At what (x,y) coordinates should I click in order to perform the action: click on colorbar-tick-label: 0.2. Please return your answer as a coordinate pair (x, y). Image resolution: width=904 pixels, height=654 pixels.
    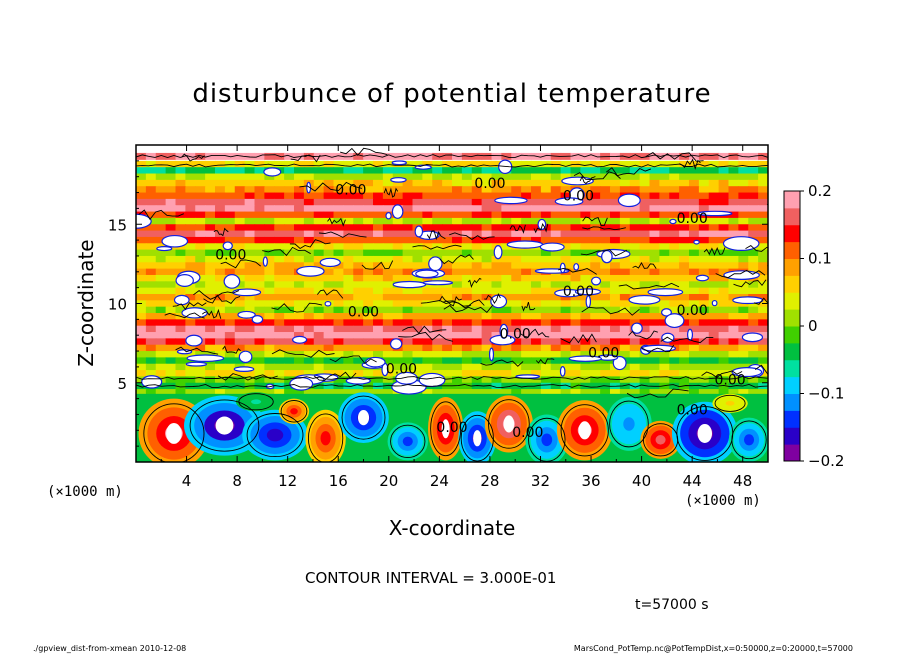
    Looking at the image, I should click on (820, 191).